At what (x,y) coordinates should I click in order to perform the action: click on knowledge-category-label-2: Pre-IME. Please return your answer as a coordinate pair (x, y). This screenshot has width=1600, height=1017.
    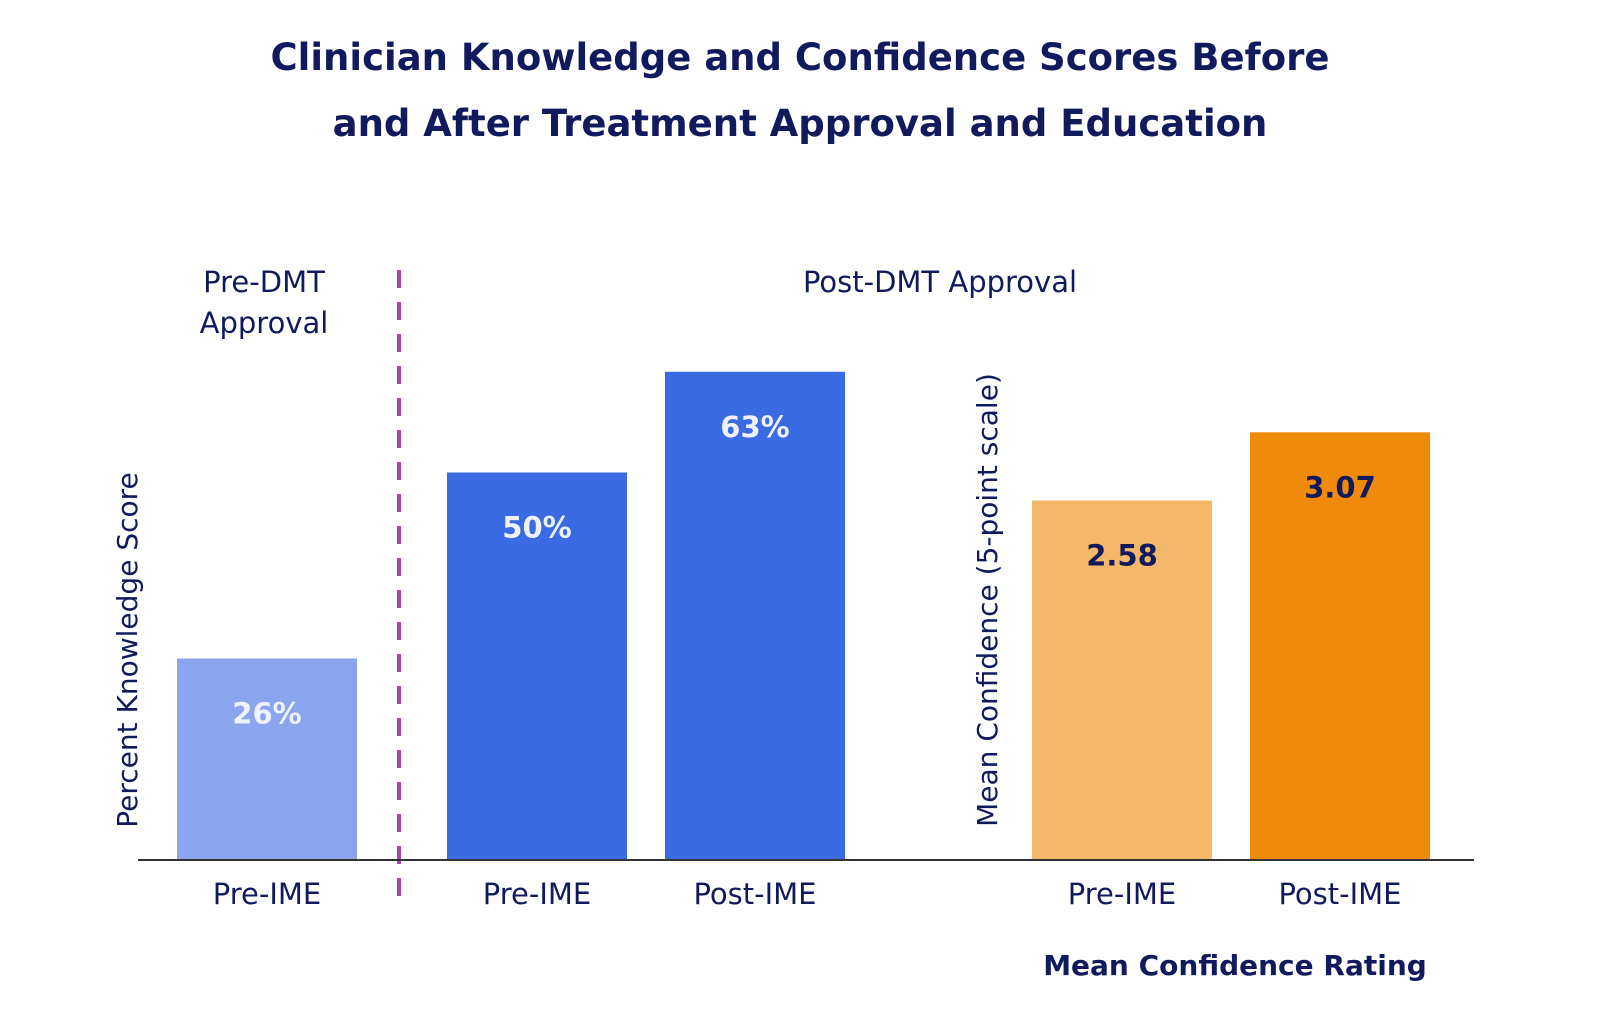
    Looking at the image, I should click on (537, 894).